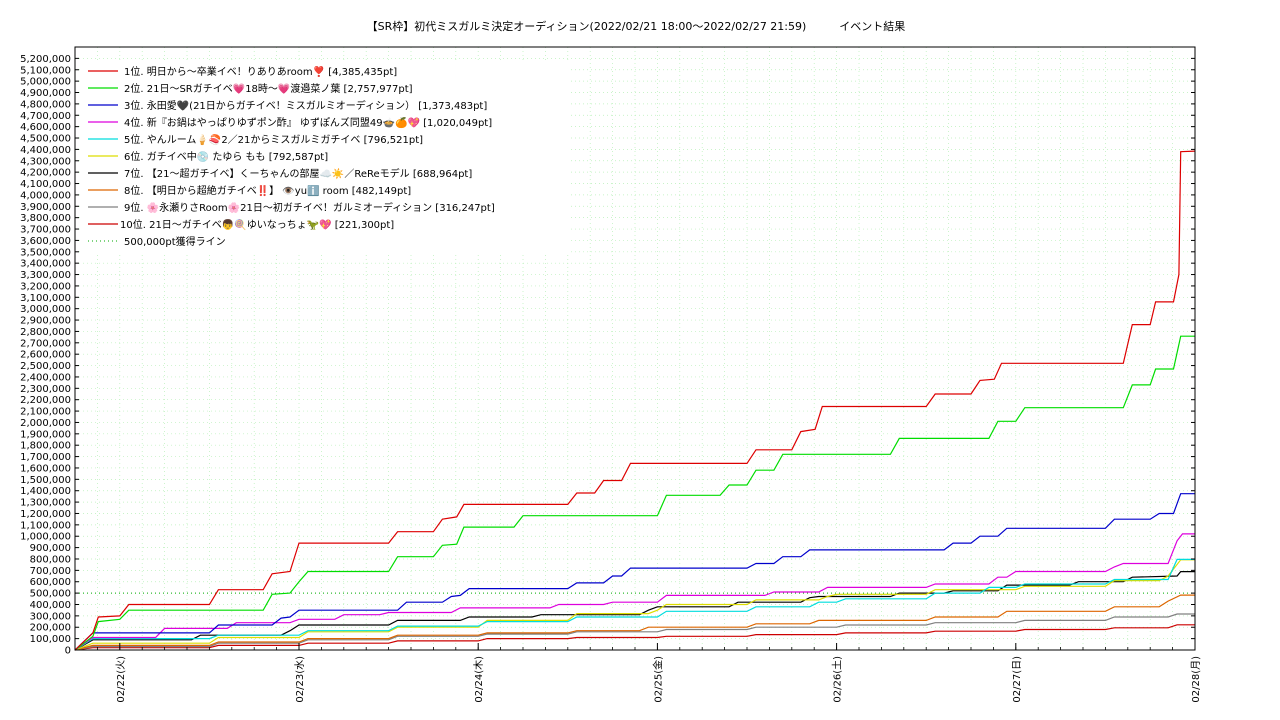 The image size is (1280, 720). Describe the element at coordinates (273, 139) in the screenshot. I see `legend-label: 5位. やんルーム🍦🍣2／21からミスガルミガチイベ [796,521pt]` at that location.